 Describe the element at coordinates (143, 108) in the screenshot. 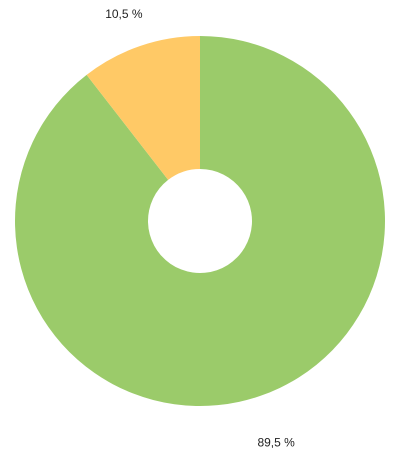

I see `donut-slice` at that location.